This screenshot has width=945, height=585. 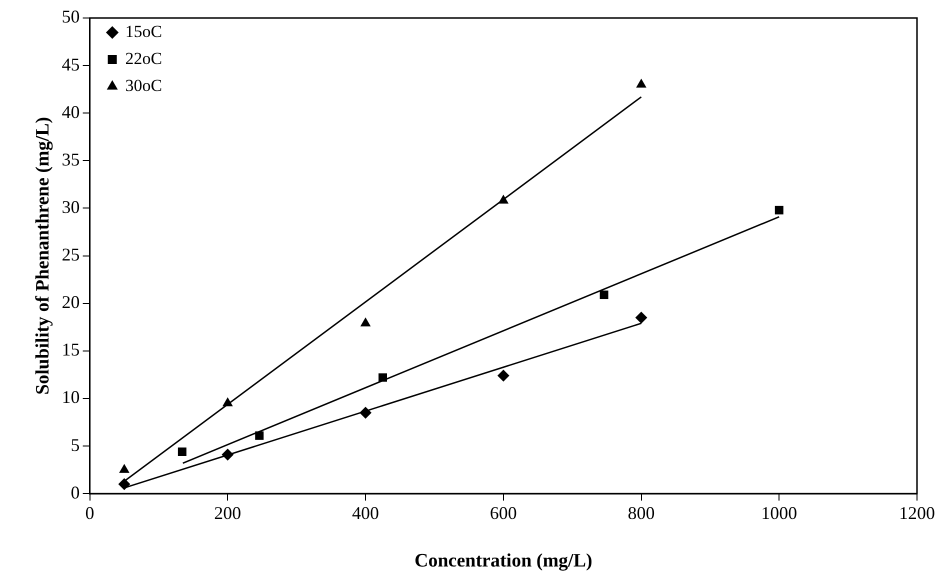 What do you see at coordinates (89, 513) in the screenshot?
I see `x-tick-label: 0` at bounding box center [89, 513].